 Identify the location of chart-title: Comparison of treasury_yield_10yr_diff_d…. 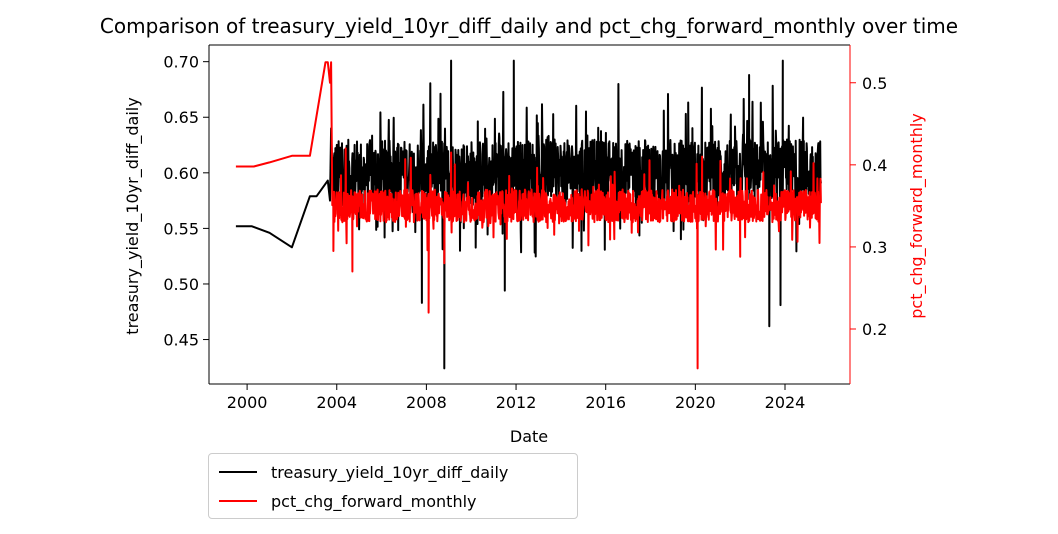
(529, 26).